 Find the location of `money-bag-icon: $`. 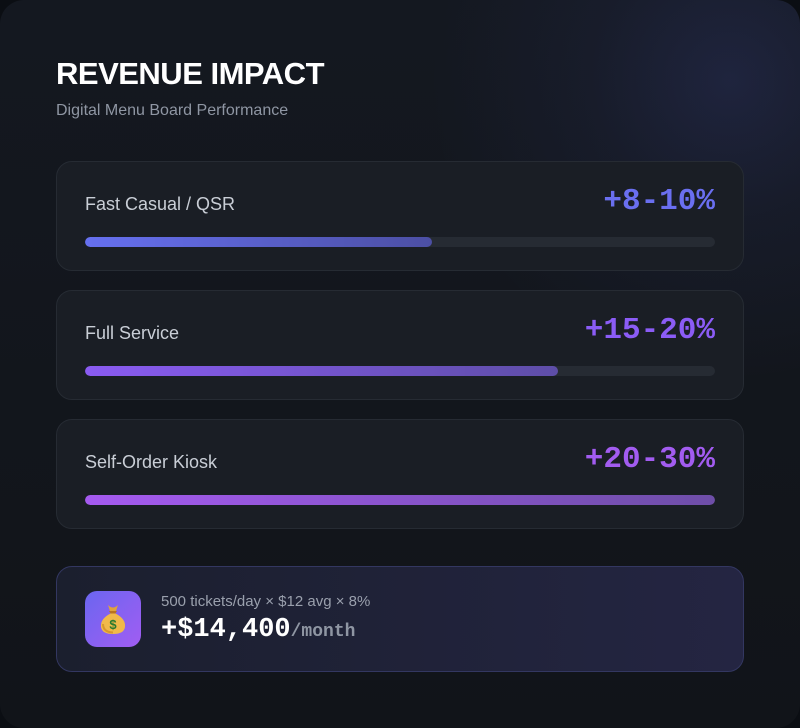

money-bag-icon: $ is located at coordinates (113, 619).